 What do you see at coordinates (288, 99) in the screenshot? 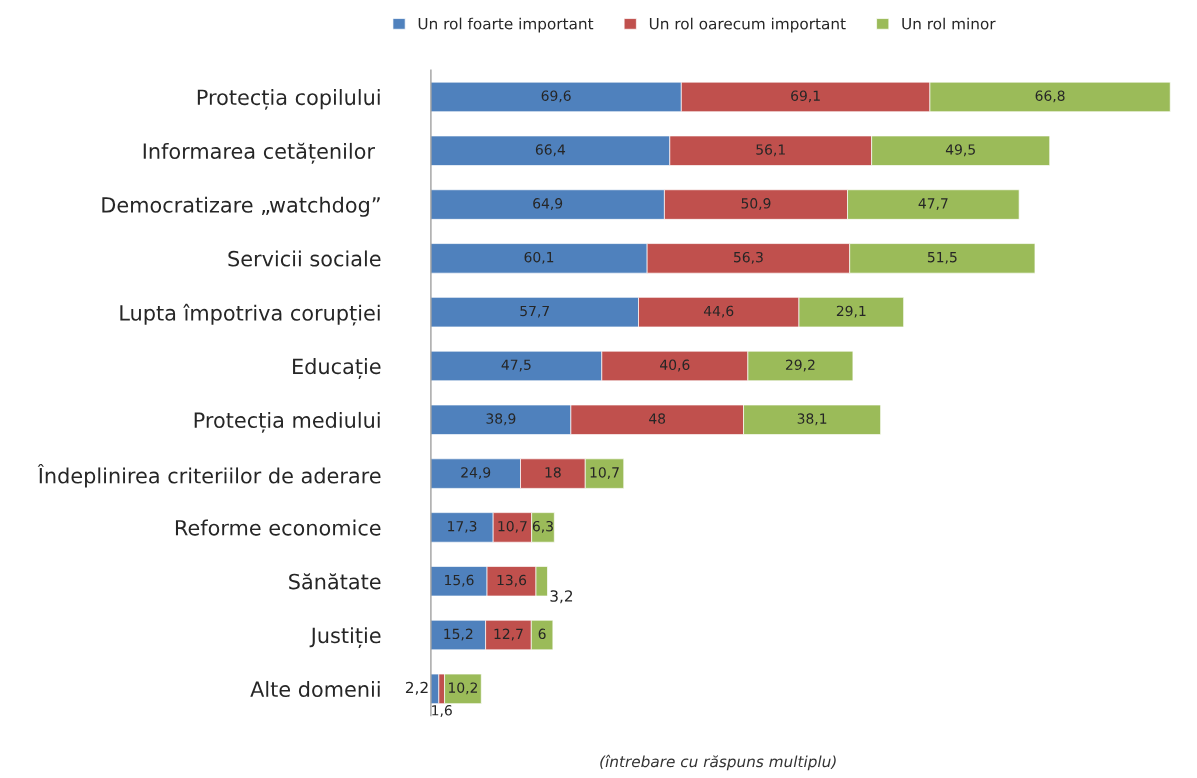
I see `y-tick-label: Protecția copilului` at bounding box center [288, 99].